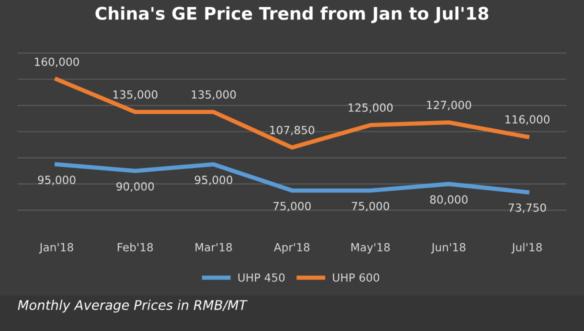 The width and height of the screenshot is (584, 331). What do you see at coordinates (261, 277) in the screenshot?
I see `legend-label: UHP 450` at bounding box center [261, 277].